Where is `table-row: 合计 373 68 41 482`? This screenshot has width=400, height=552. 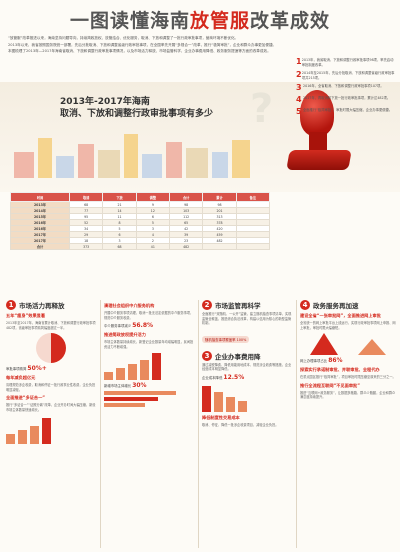
table-row: 合计 373 68 41 482 is located at coordinates (140, 246).